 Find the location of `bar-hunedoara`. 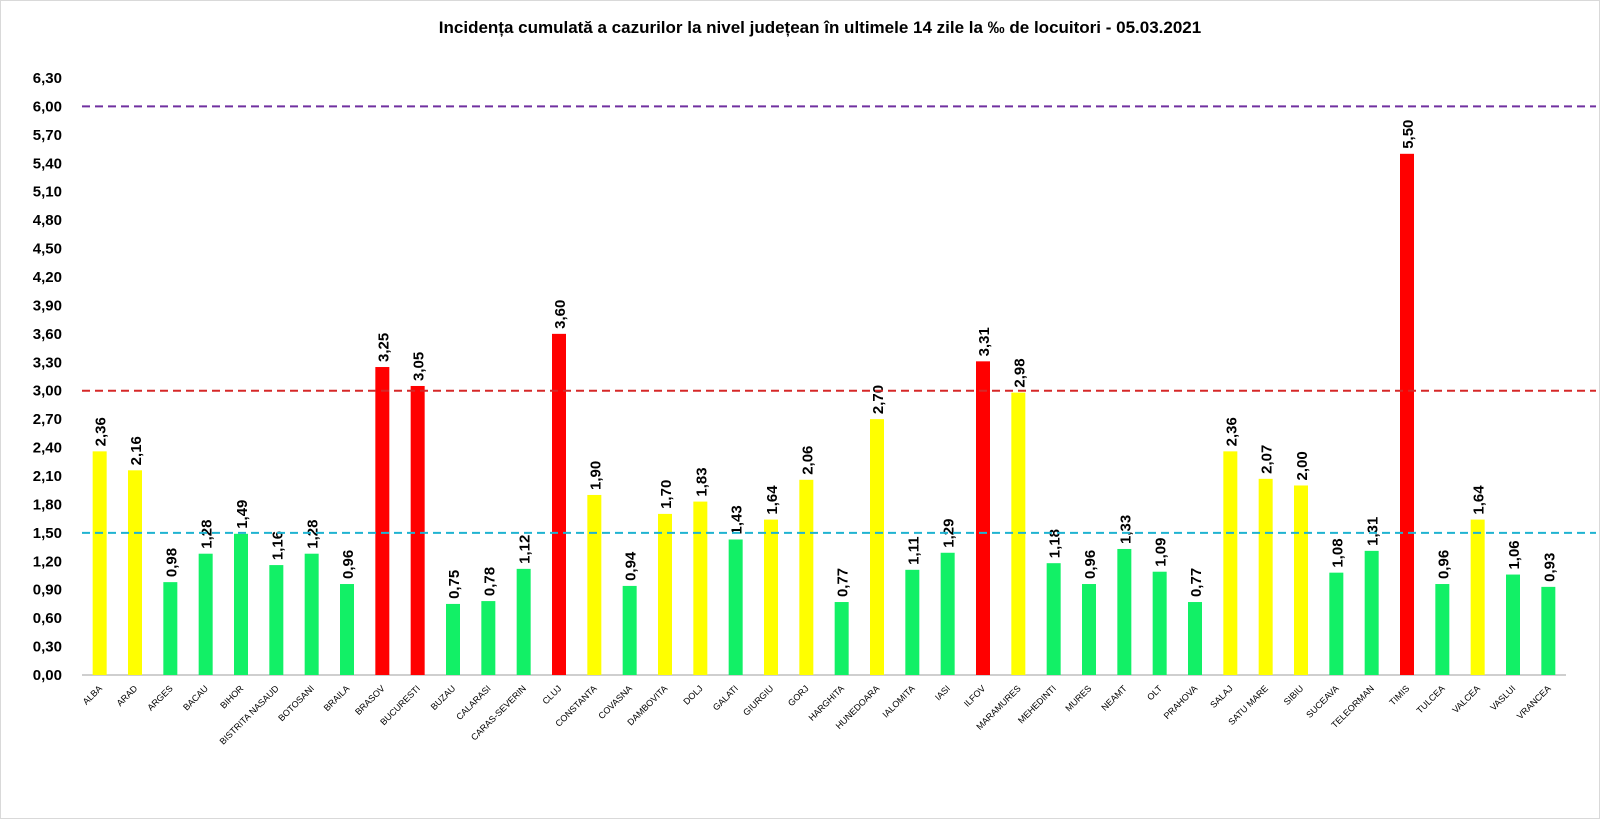

bar-hunedoara is located at coordinates (877, 547).